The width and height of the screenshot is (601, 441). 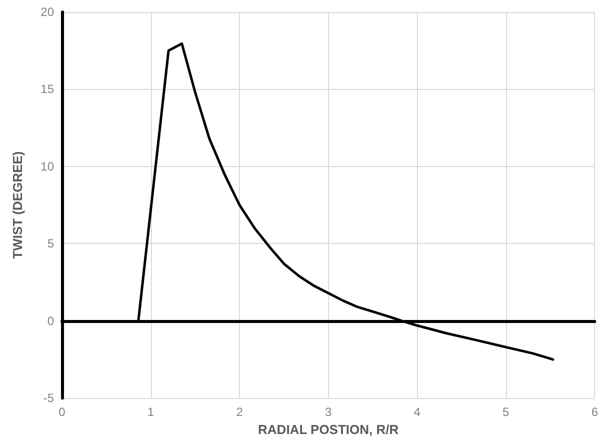 What do you see at coordinates (240, 412) in the screenshot?
I see `x-tick-label: 2` at bounding box center [240, 412].